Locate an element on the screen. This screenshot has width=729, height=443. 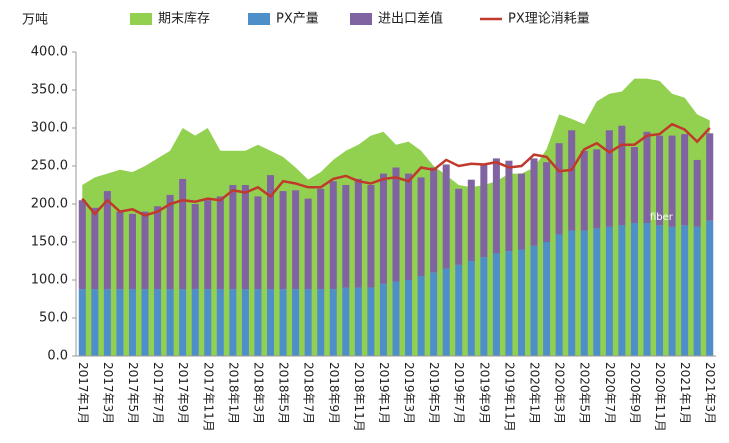
x-tick-label: 2020年9月 is located at coordinates (635, 393).